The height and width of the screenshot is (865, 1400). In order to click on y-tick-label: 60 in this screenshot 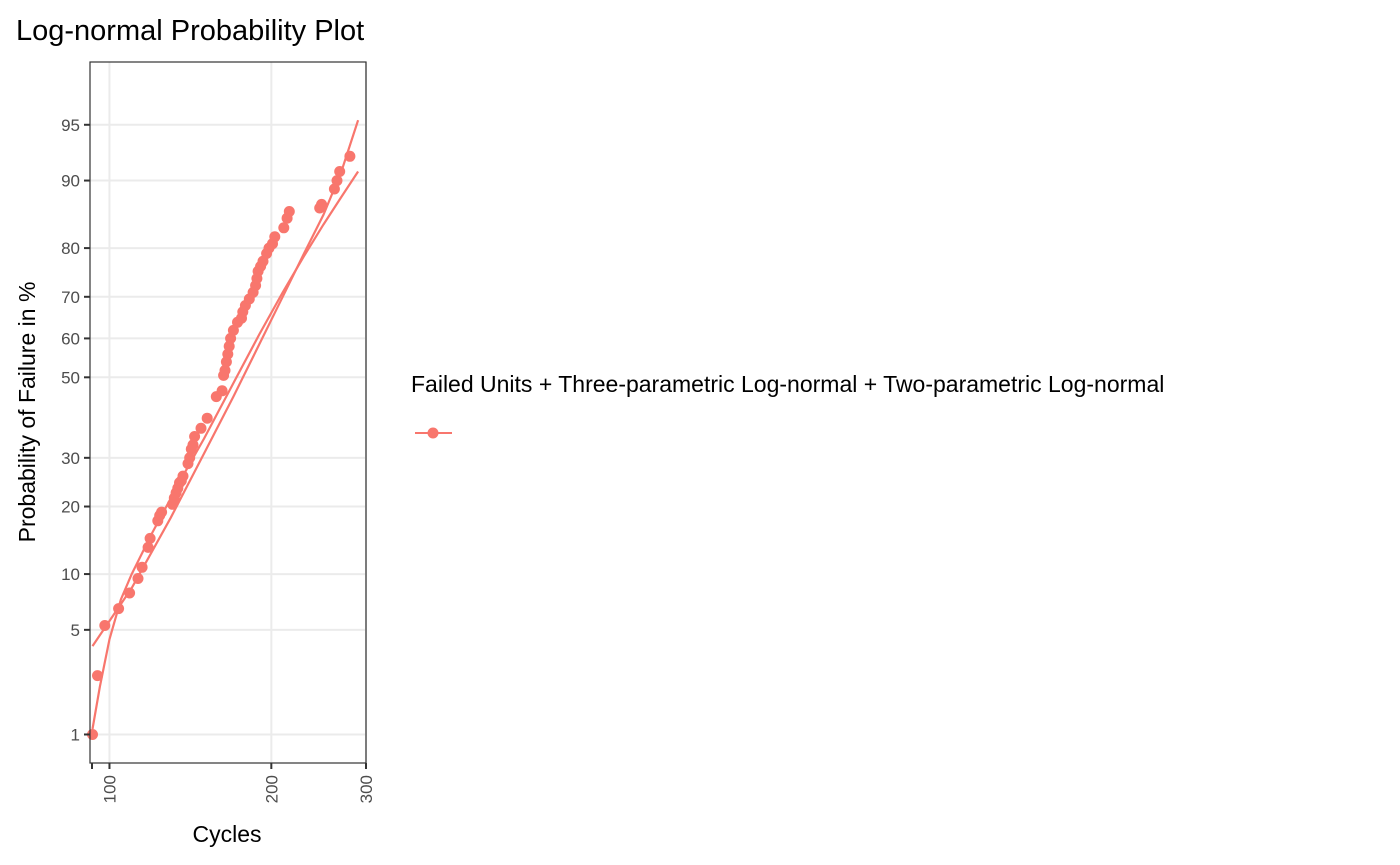, I will do `click(70, 338)`.